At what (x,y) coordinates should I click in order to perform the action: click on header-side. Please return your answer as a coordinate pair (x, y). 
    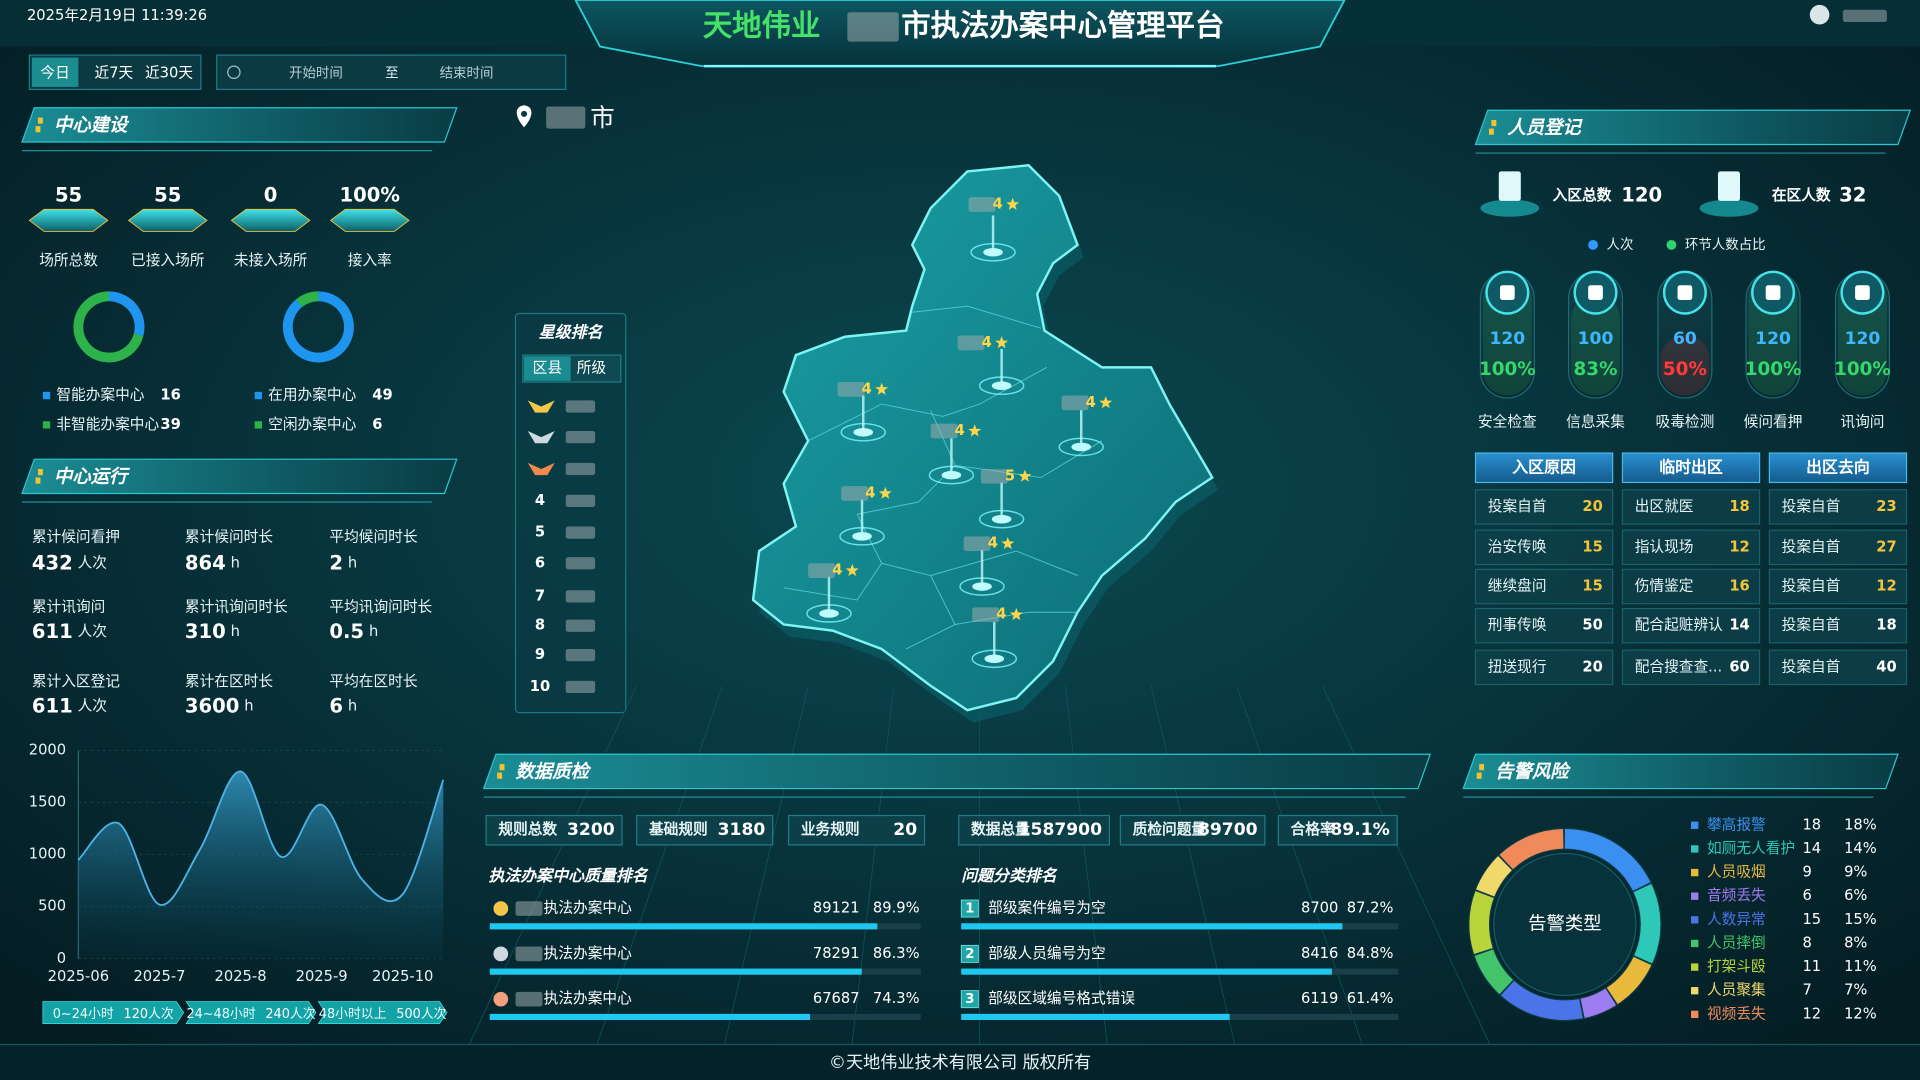
    Looking at the image, I should click on (1620, 23).